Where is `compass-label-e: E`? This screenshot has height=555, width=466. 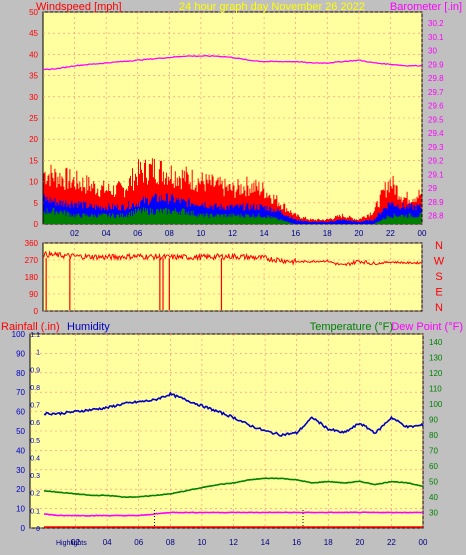 compass-label-e: E is located at coordinates (438, 293).